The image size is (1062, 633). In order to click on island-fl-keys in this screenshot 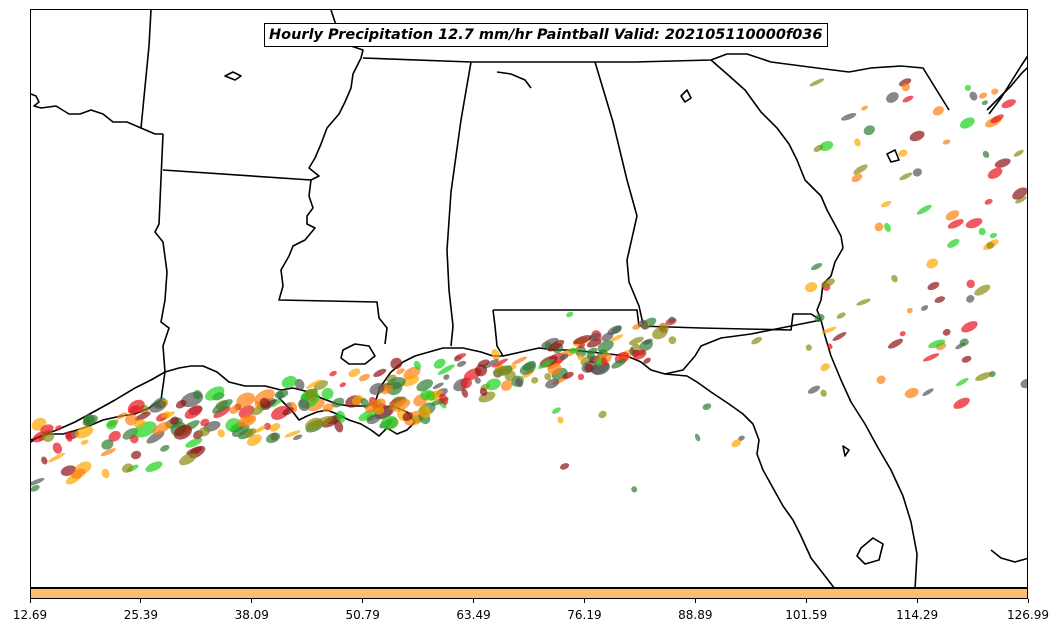, I will do `click(1008, 556)`.